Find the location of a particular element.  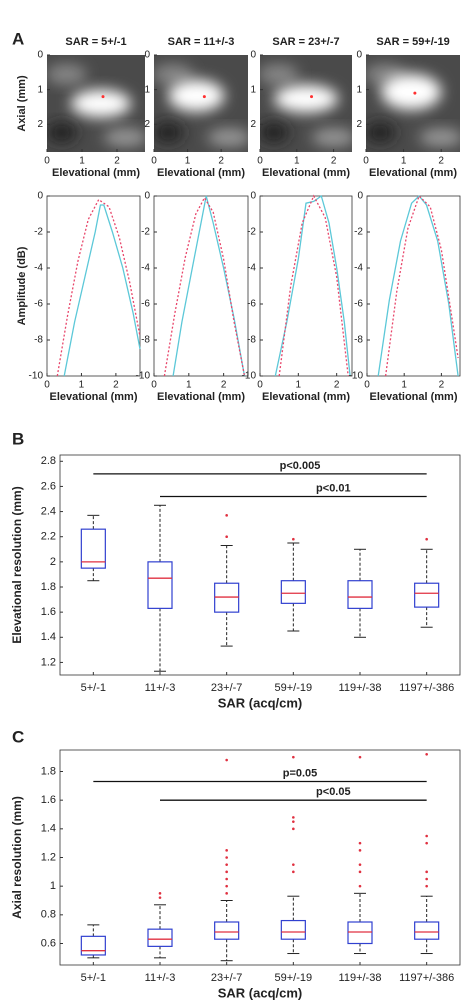

x-axis-label: SAR (acq/cm) is located at coordinates (260, 992).